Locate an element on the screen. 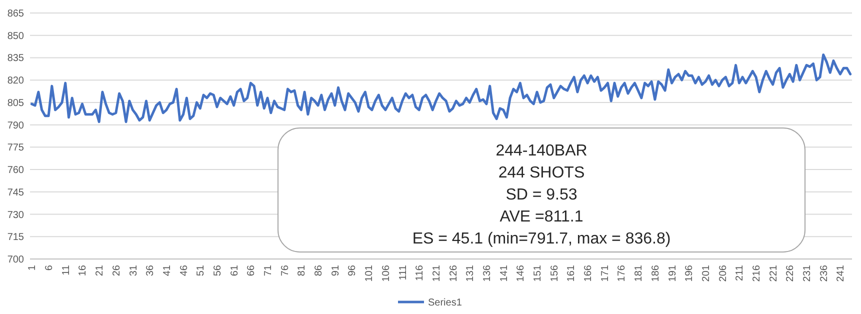 The image size is (861, 314). x-tick-label: 41 is located at coordinates (167, 270).